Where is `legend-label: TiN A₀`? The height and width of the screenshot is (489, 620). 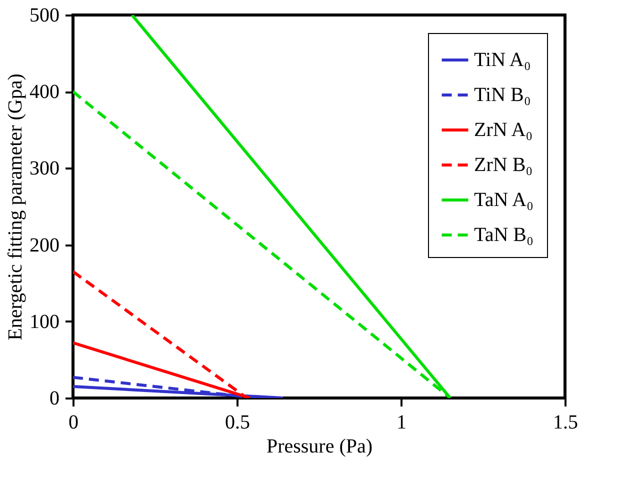
legend-label: TiN A₀ is located at coordinates (502, 60).